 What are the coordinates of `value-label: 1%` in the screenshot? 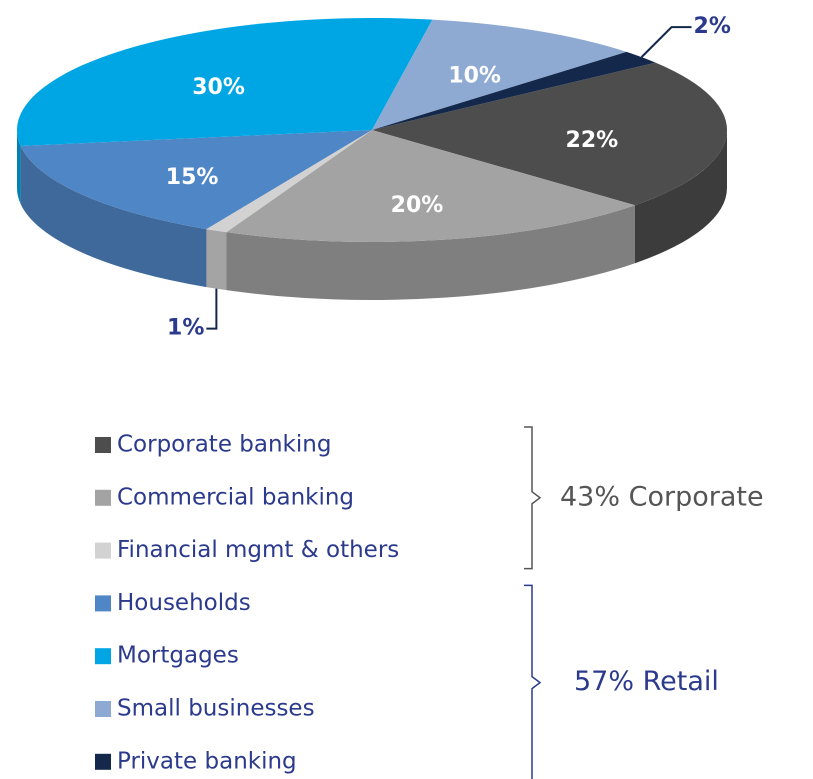 It's located at (185, 328).